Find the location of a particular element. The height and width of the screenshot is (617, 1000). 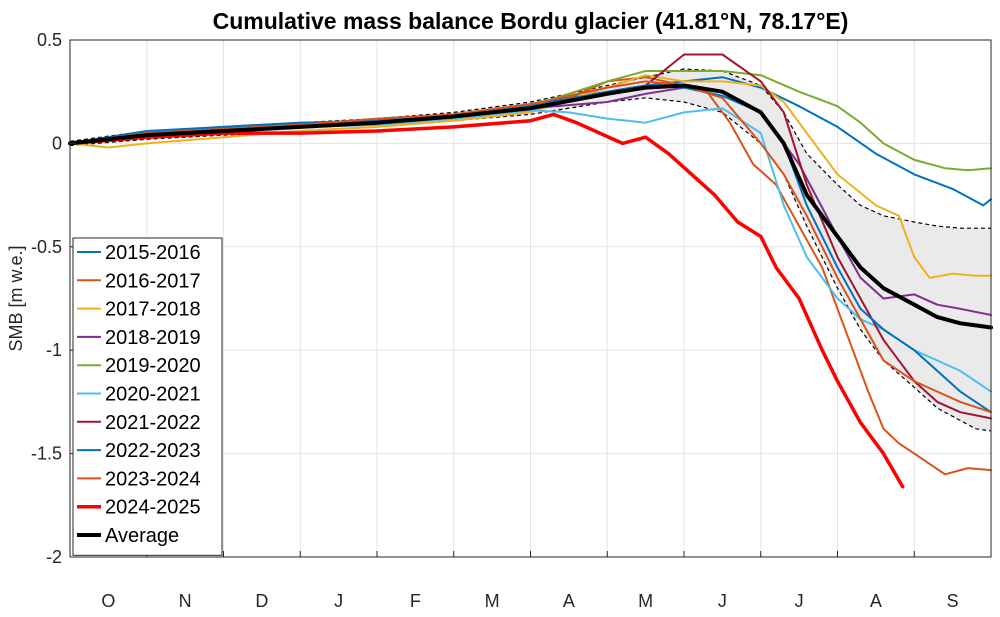

x-tick-label: S is located at coordinates (953, 601).